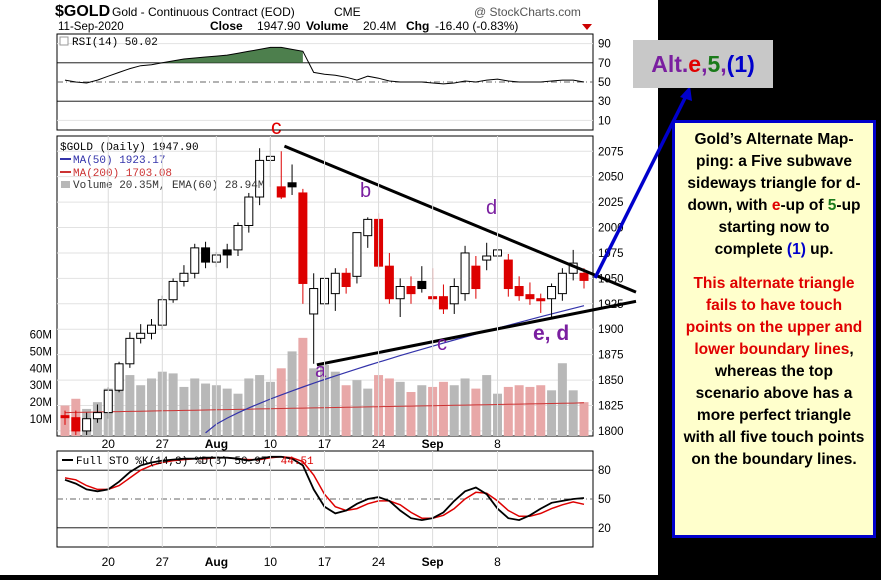 The image size is (881, 580). Describe the element at coordinates (686, 93) in the screenshot. I see `arrow-head-icon` at that location.